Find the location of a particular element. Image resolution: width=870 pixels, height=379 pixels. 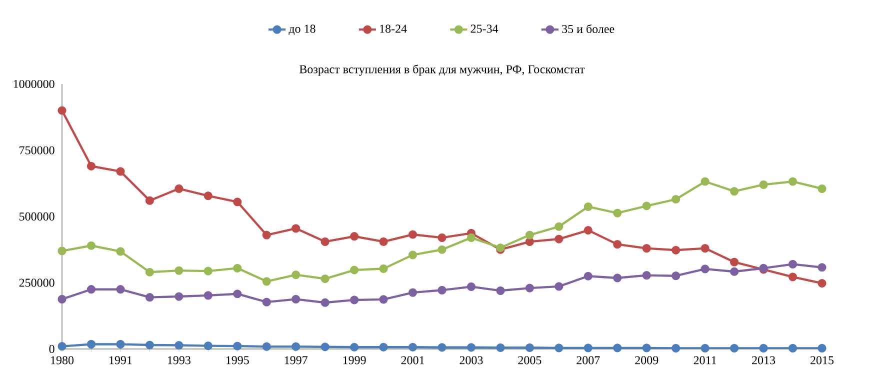

x-tick-label: 1997 is located at coordinates (296, 360).